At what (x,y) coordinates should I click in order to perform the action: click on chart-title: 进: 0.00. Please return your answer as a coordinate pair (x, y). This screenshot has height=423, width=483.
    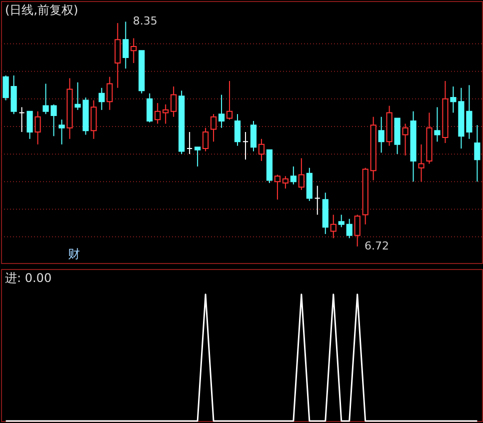
    Looking at the image, I should click on (28, 278).